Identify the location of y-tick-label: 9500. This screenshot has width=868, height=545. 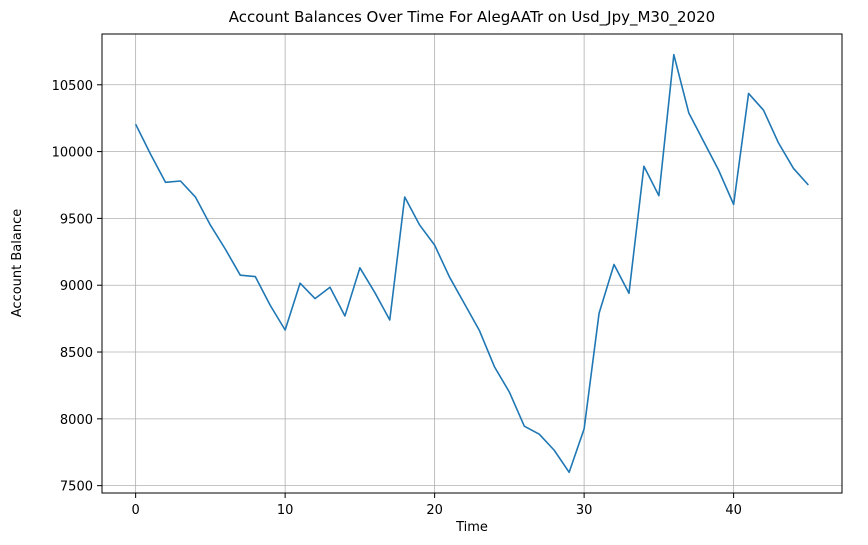
(76, 219).